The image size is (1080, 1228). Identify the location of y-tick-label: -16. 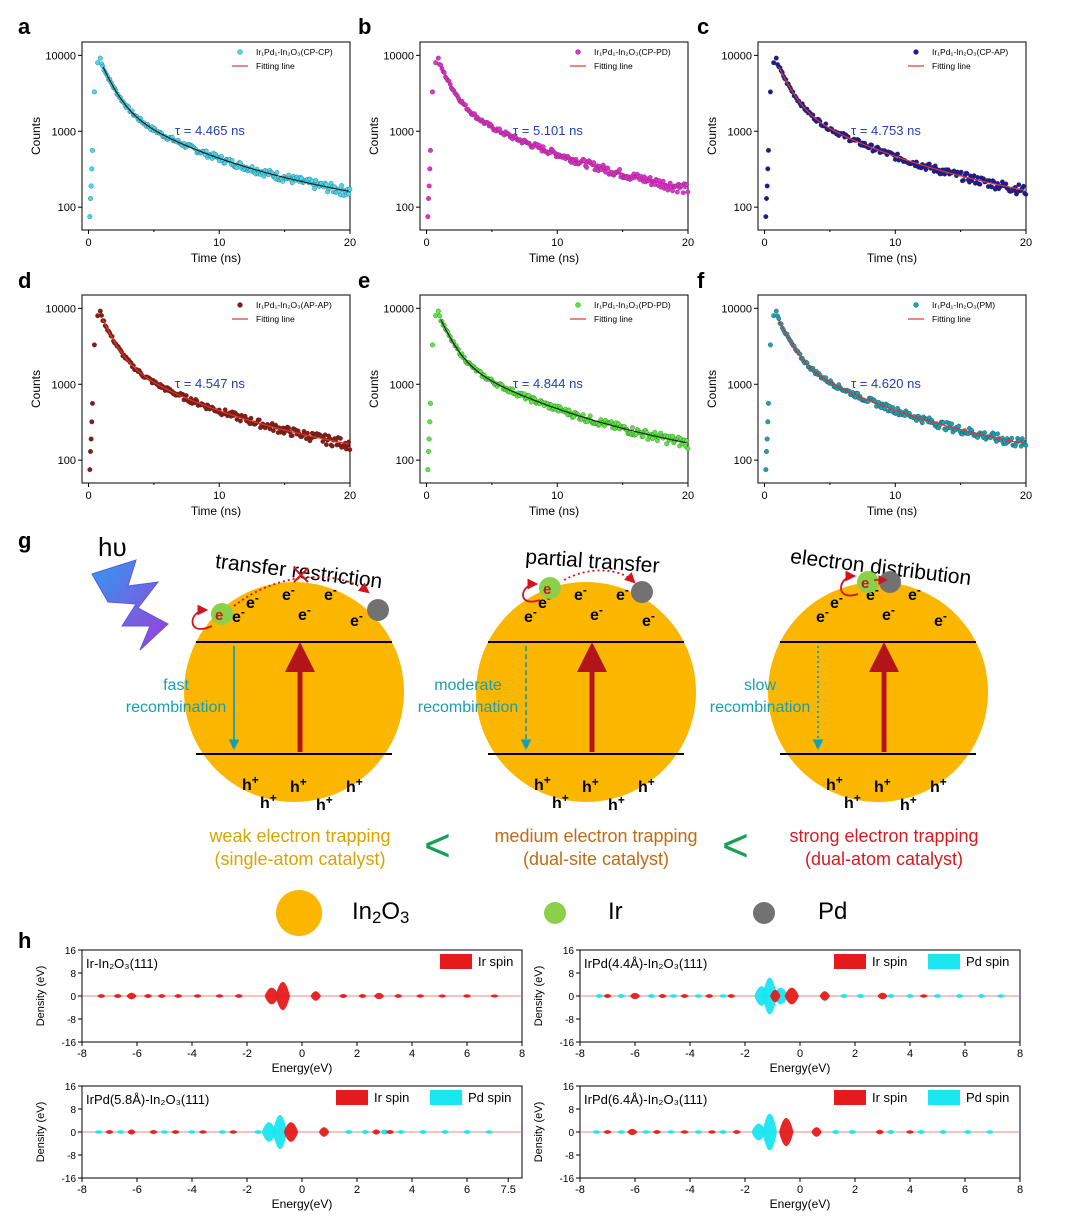
(69, 1179).